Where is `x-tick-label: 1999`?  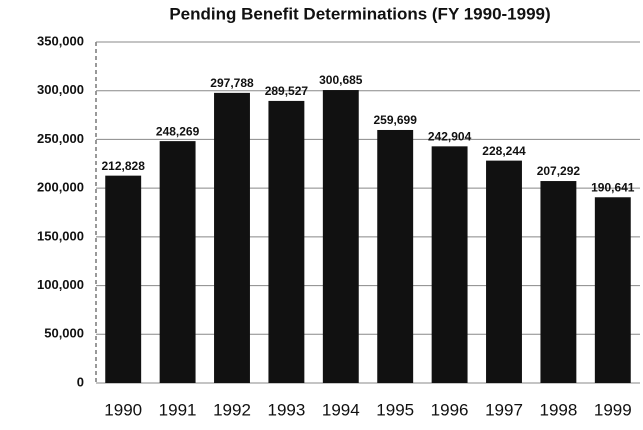
x-tick-label: 1999 is located at coordinates (613, 409).